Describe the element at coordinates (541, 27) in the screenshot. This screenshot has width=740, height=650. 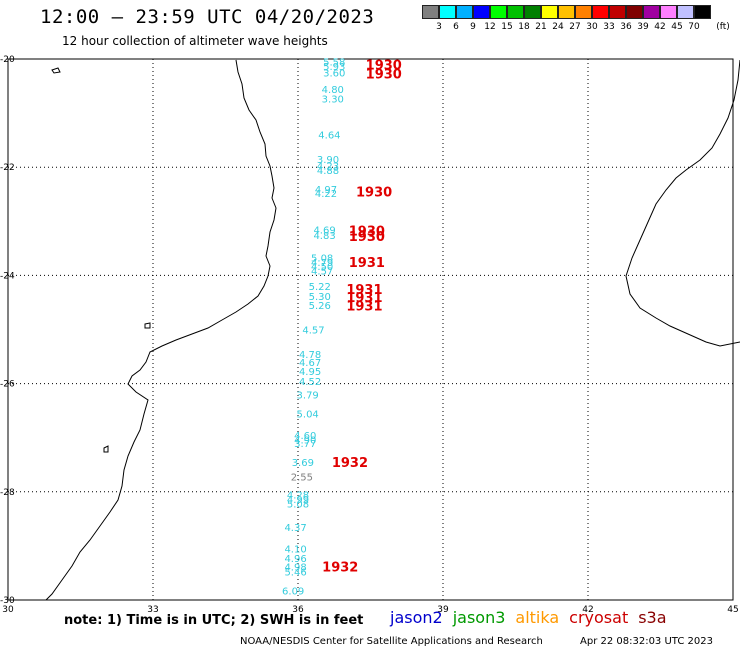
I see `color-label: 21` at that location.